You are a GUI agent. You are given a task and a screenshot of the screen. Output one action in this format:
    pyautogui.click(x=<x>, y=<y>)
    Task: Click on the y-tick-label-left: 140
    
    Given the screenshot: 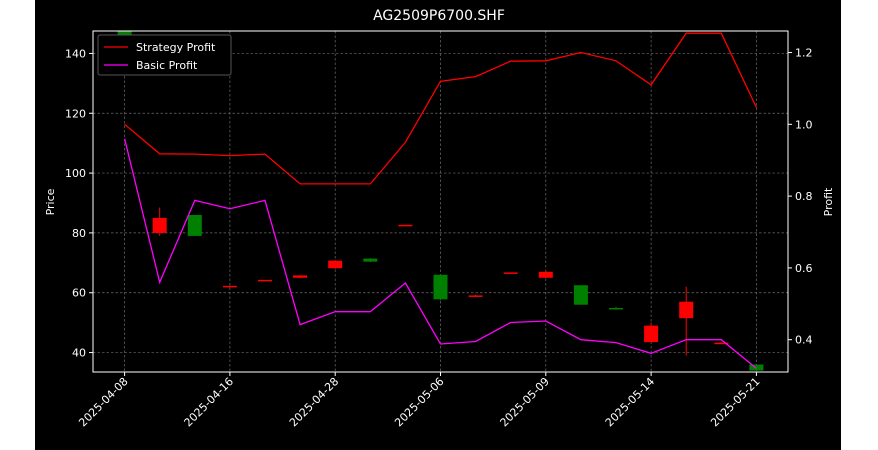 What is the action you would take?
    pyautogui.click(x=75, y=53)
    